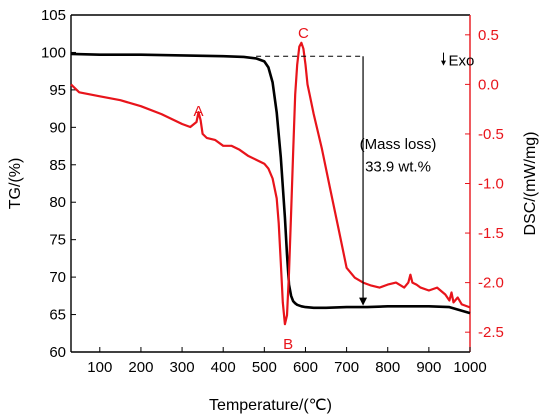 Image resolution: width=550 pixels, height=414 pixels. What do you see at coordinates (428, 367) in the screenshot?
I see `x-tick-label: 900` at bounding box center [428, 367].